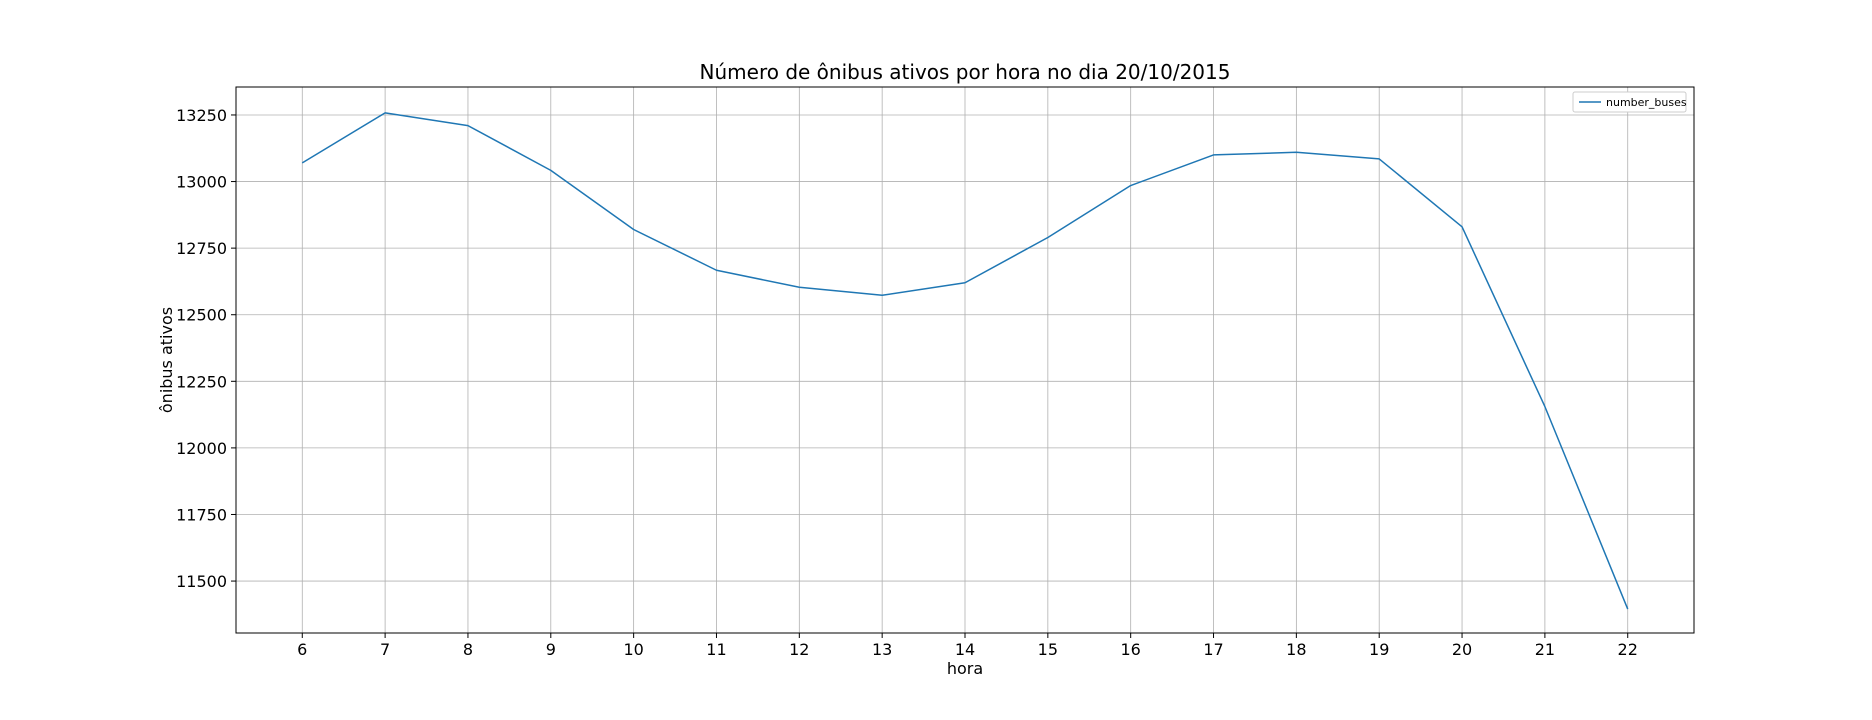 The height and width of the screenshot is (720, 1872). I want to click on x-tick-label: 8, so click(468, 649).